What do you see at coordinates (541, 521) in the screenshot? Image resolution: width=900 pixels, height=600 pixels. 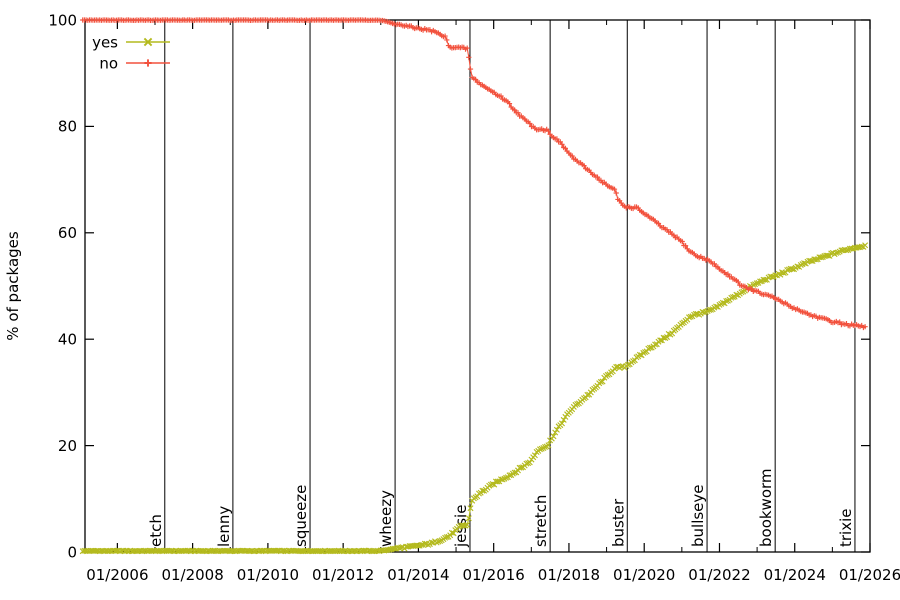 I see `release-label-stretch: stretch` at bounding box center [541, 521].